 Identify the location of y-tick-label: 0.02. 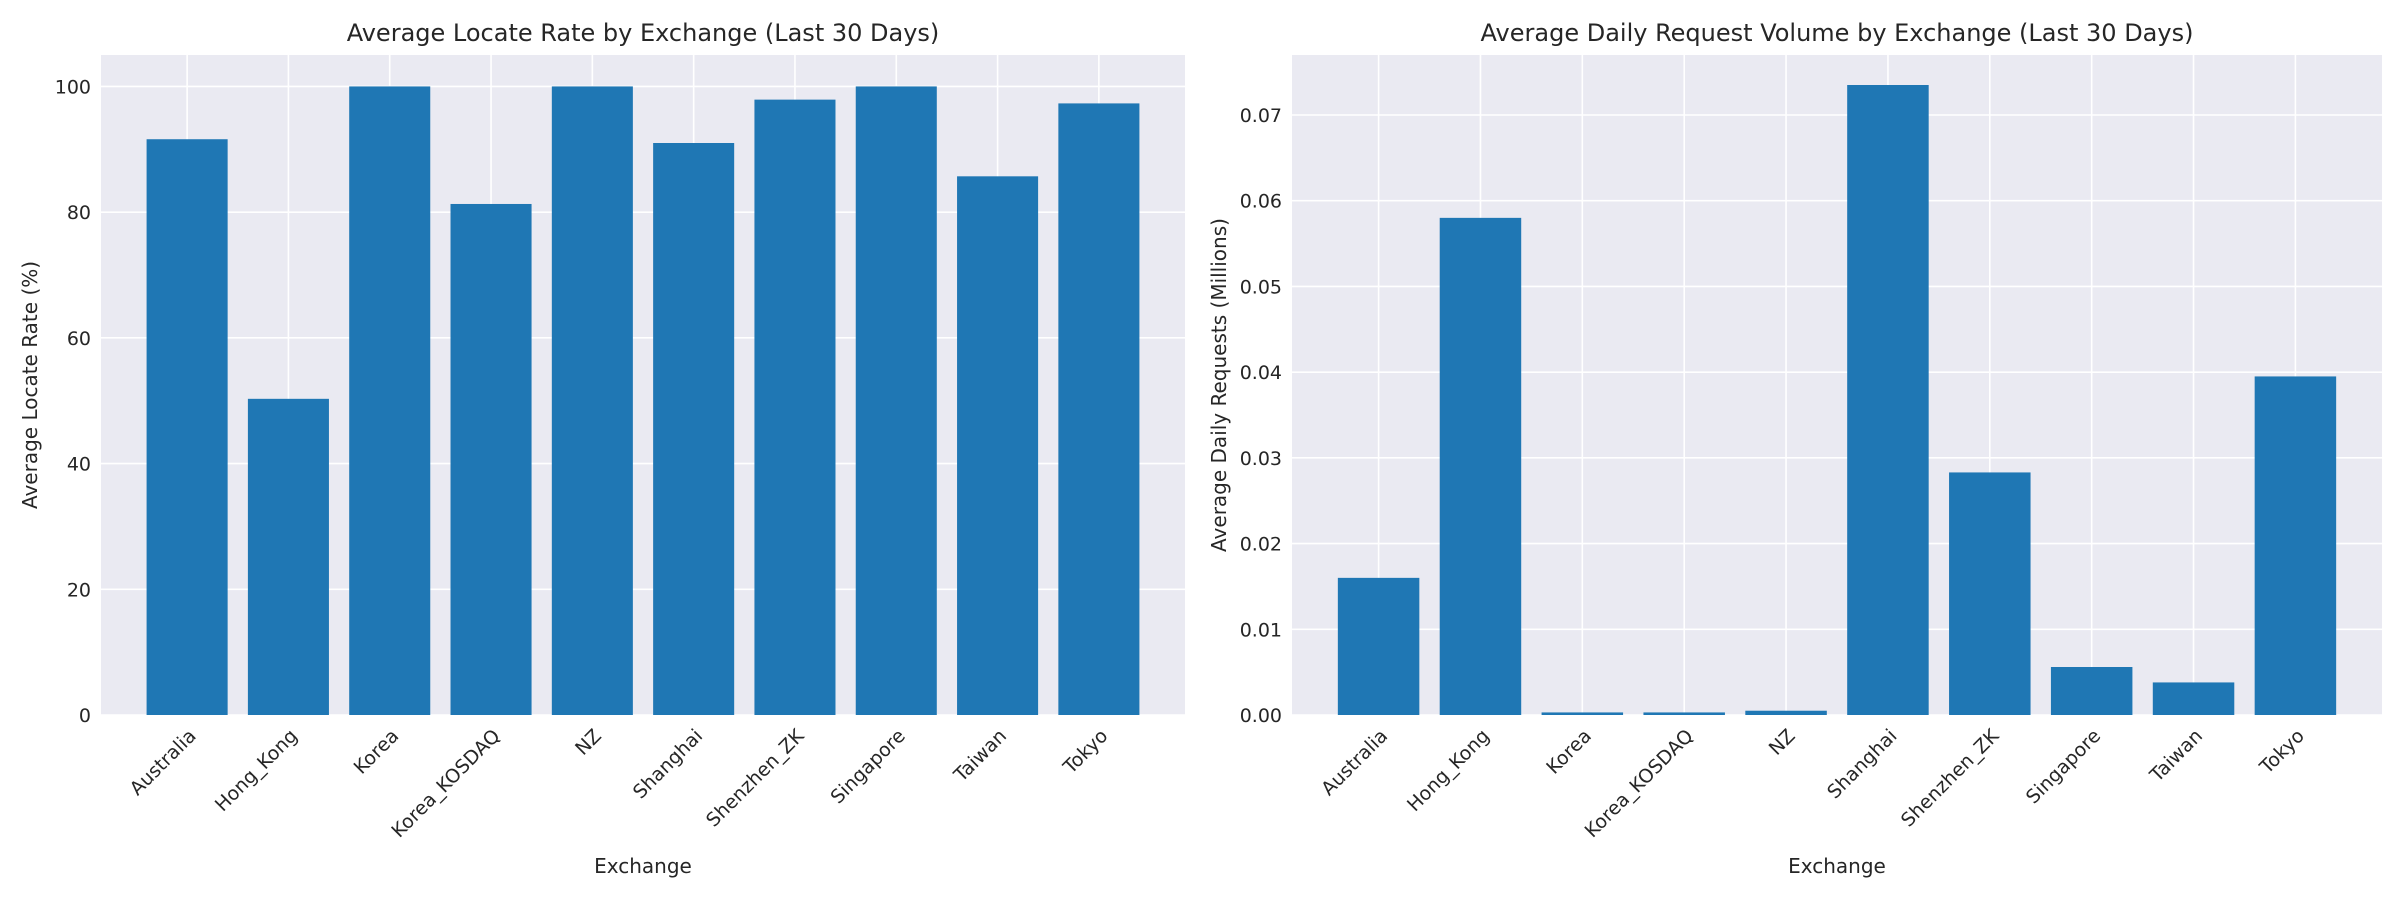
(1261, 545).